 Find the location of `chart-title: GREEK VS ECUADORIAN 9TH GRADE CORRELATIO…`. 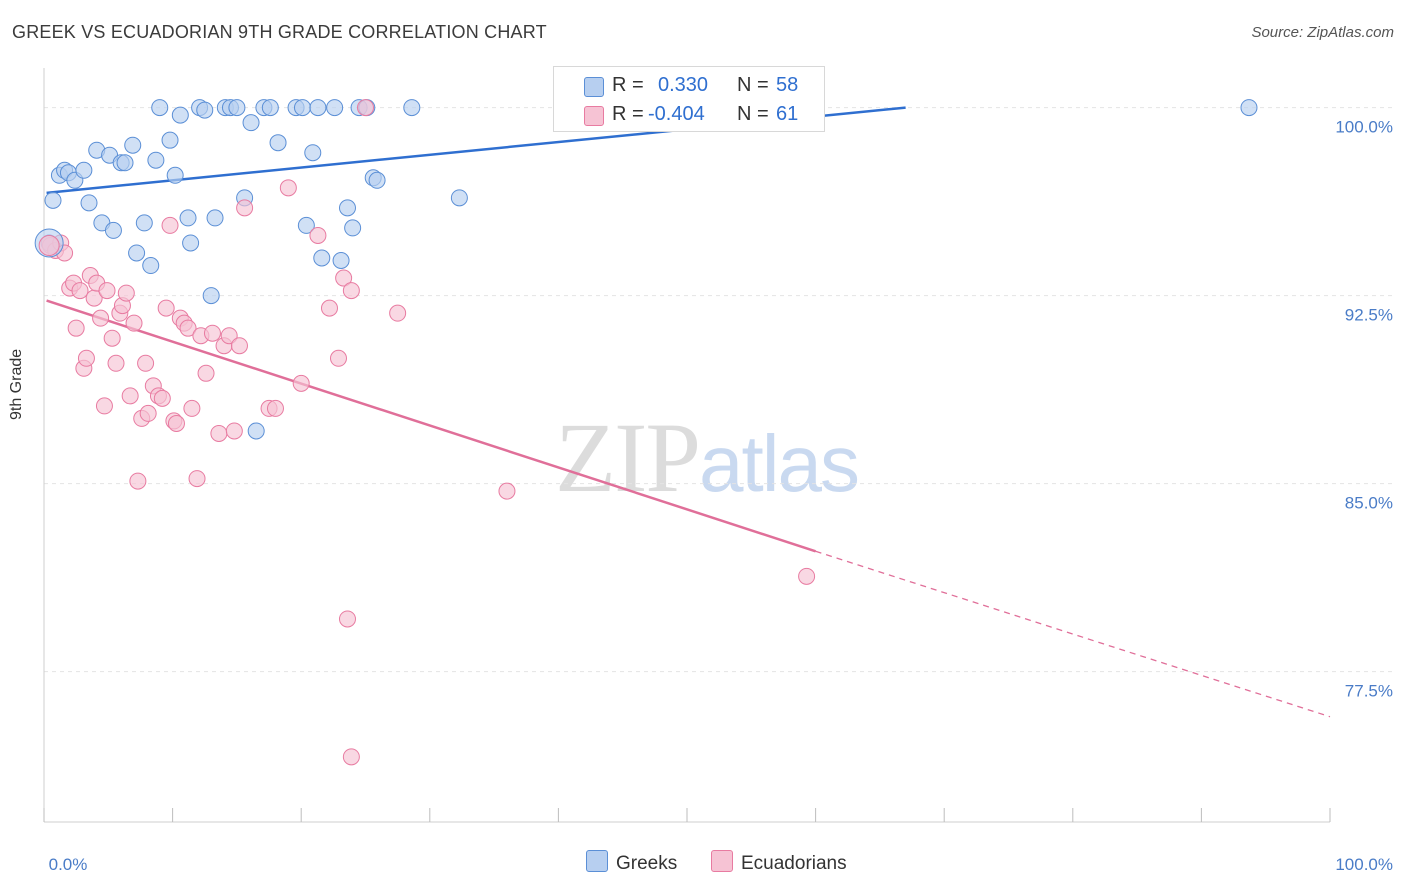

chart-title: GREEK VS ECUADORIAN 9TH GRADE CORRELATIO… is located at coordinates (279, 32).